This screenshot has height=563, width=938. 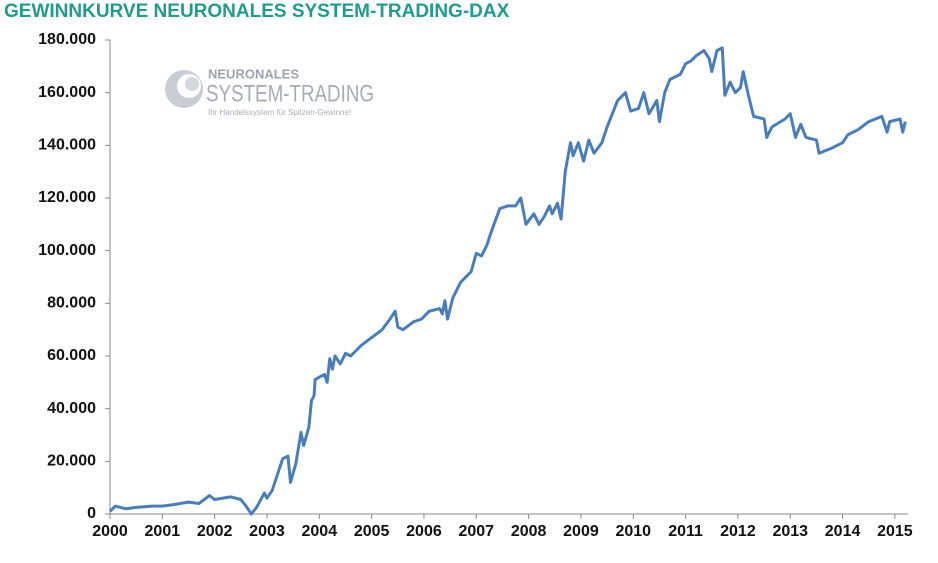 What do you see at coordinates (253, 73) in the screenshot?
I see `logo-name: NEURONALES` at bounding box center [253, 73].